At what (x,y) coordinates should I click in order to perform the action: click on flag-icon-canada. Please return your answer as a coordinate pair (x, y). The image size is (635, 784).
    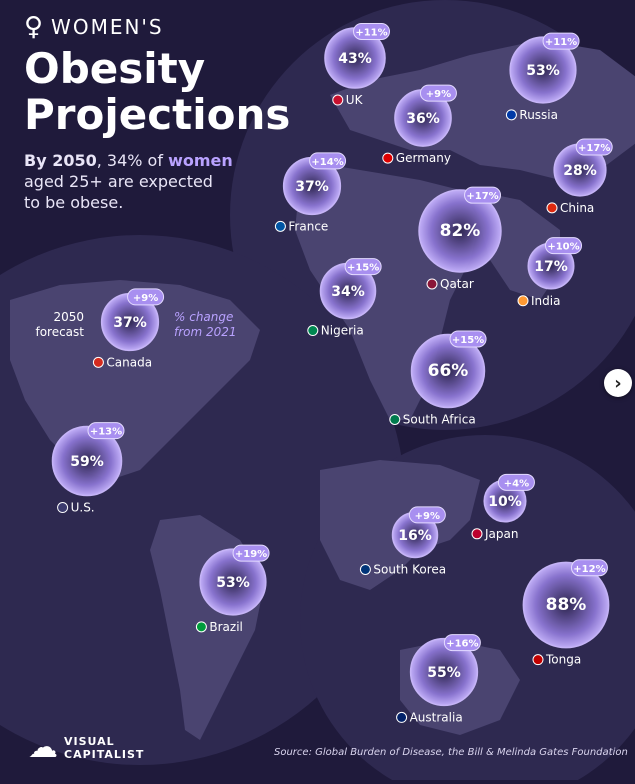
    Looking at the image, I should click on (98, 362).